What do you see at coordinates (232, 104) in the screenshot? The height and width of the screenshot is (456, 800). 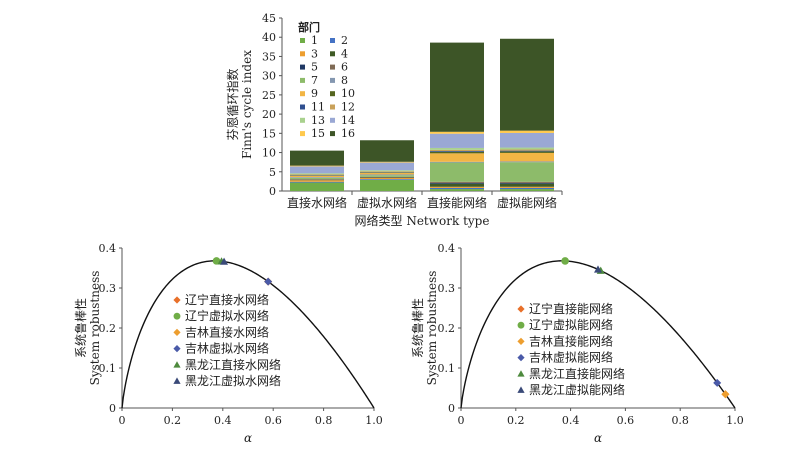 I see `y-axis-label-cn: 芬恩循环指数` at bounding box center [232, 104].